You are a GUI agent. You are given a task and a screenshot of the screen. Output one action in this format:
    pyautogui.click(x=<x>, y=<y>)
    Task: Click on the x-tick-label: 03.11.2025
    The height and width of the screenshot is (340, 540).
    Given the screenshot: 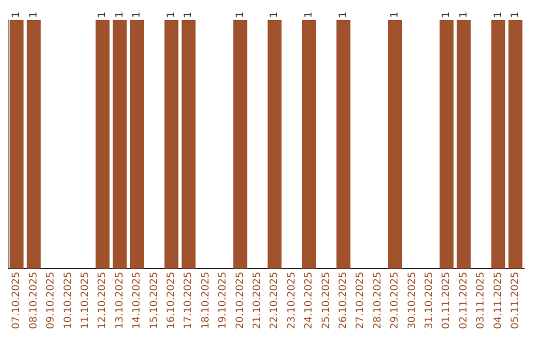 What is the action you would take?
    pyautogui.click(x=481, y=301)
    